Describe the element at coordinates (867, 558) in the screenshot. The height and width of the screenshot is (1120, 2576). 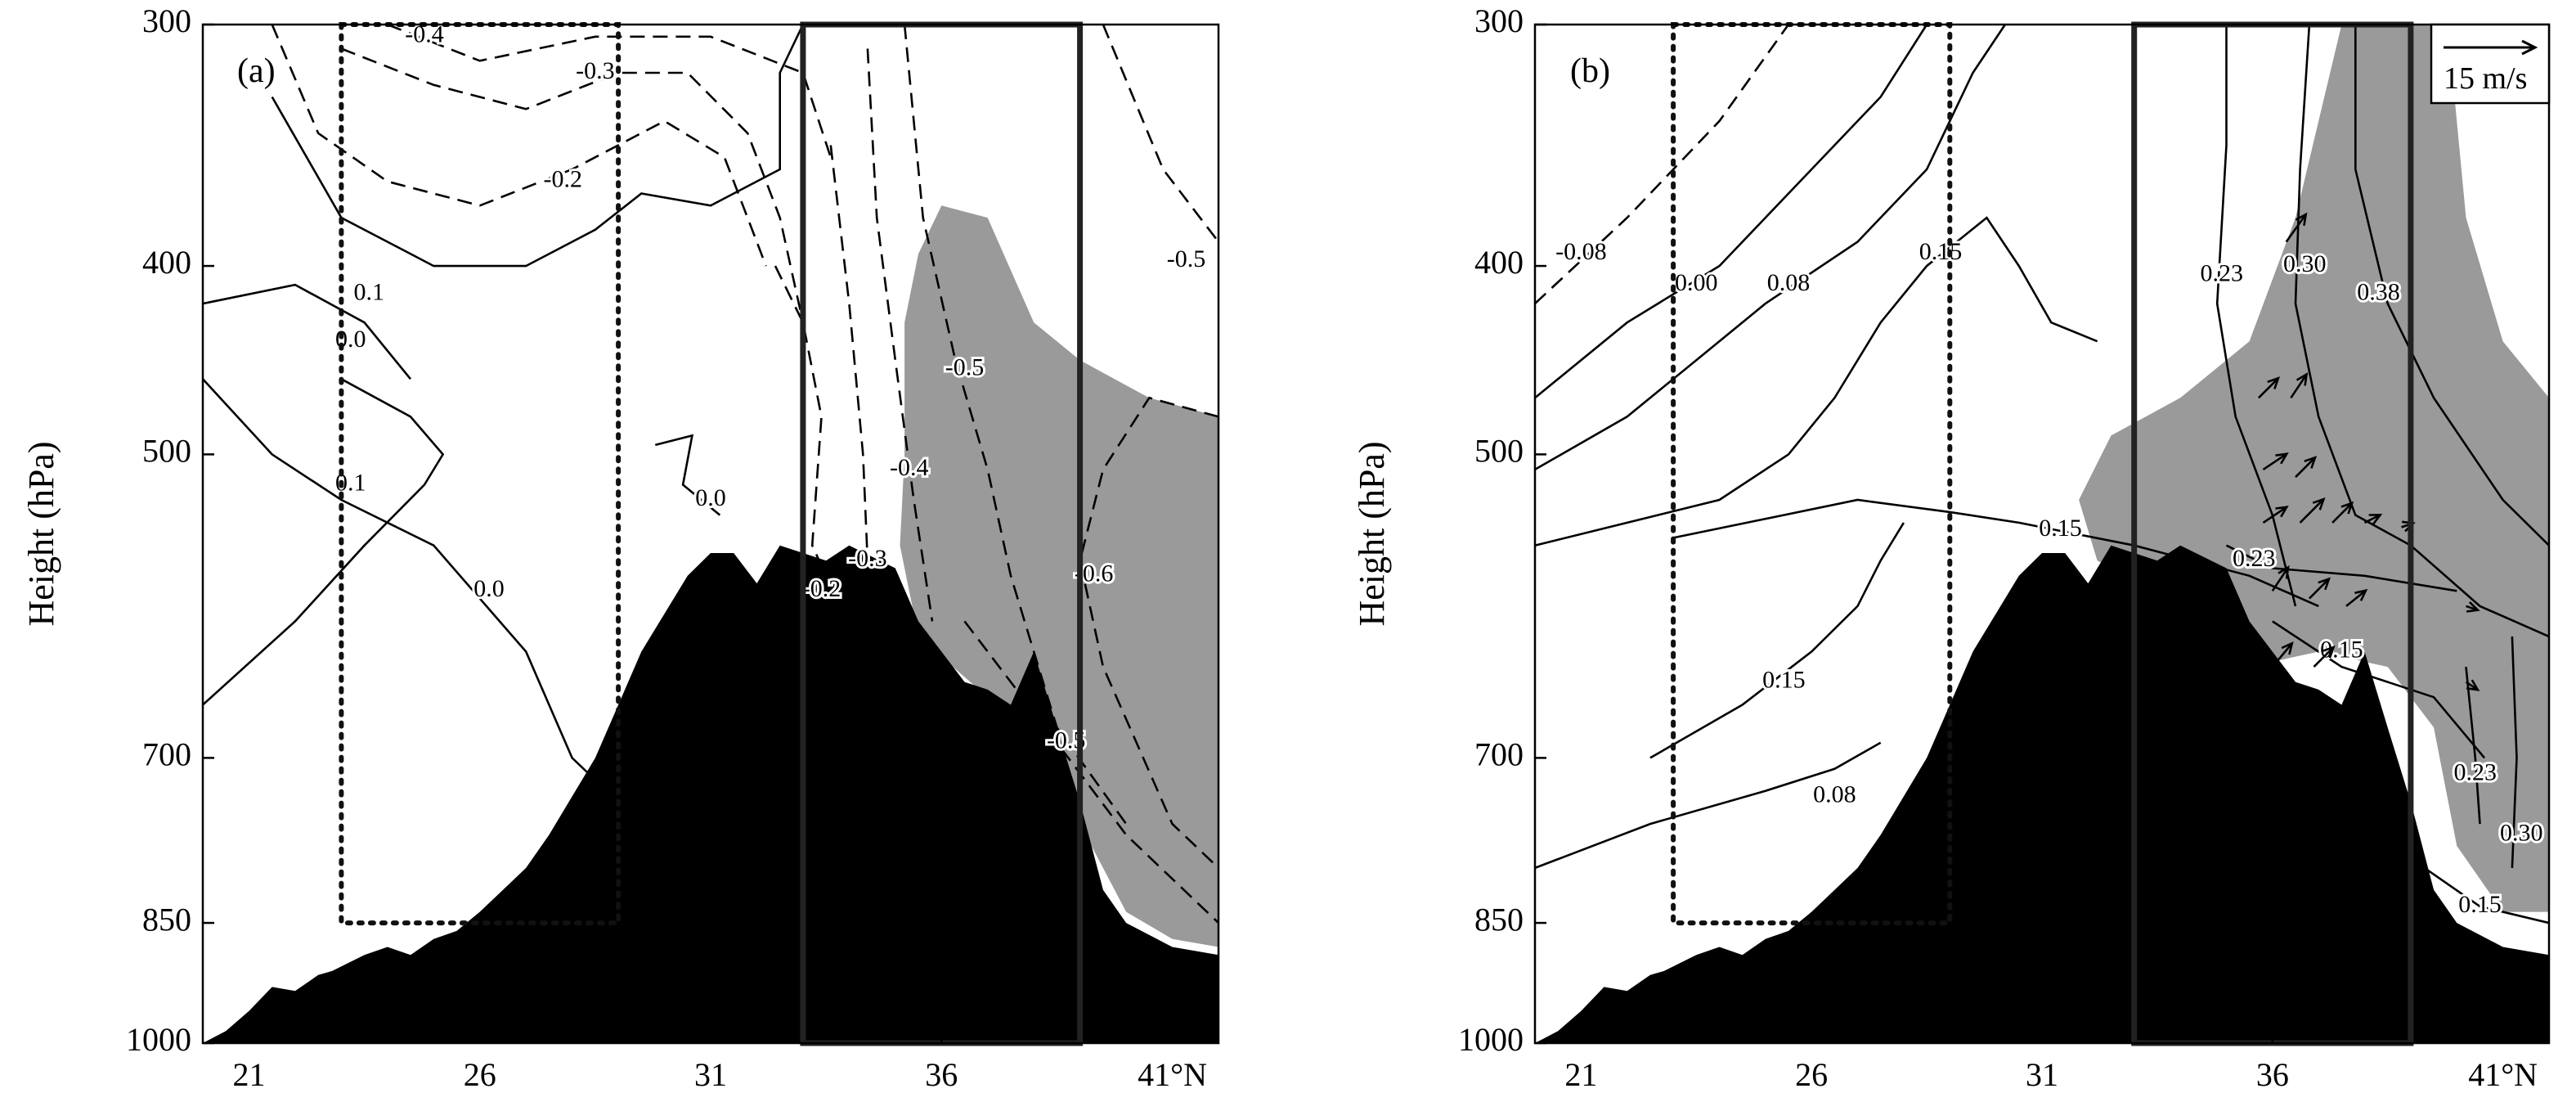
I see `contour-label: -0.3` at that location.